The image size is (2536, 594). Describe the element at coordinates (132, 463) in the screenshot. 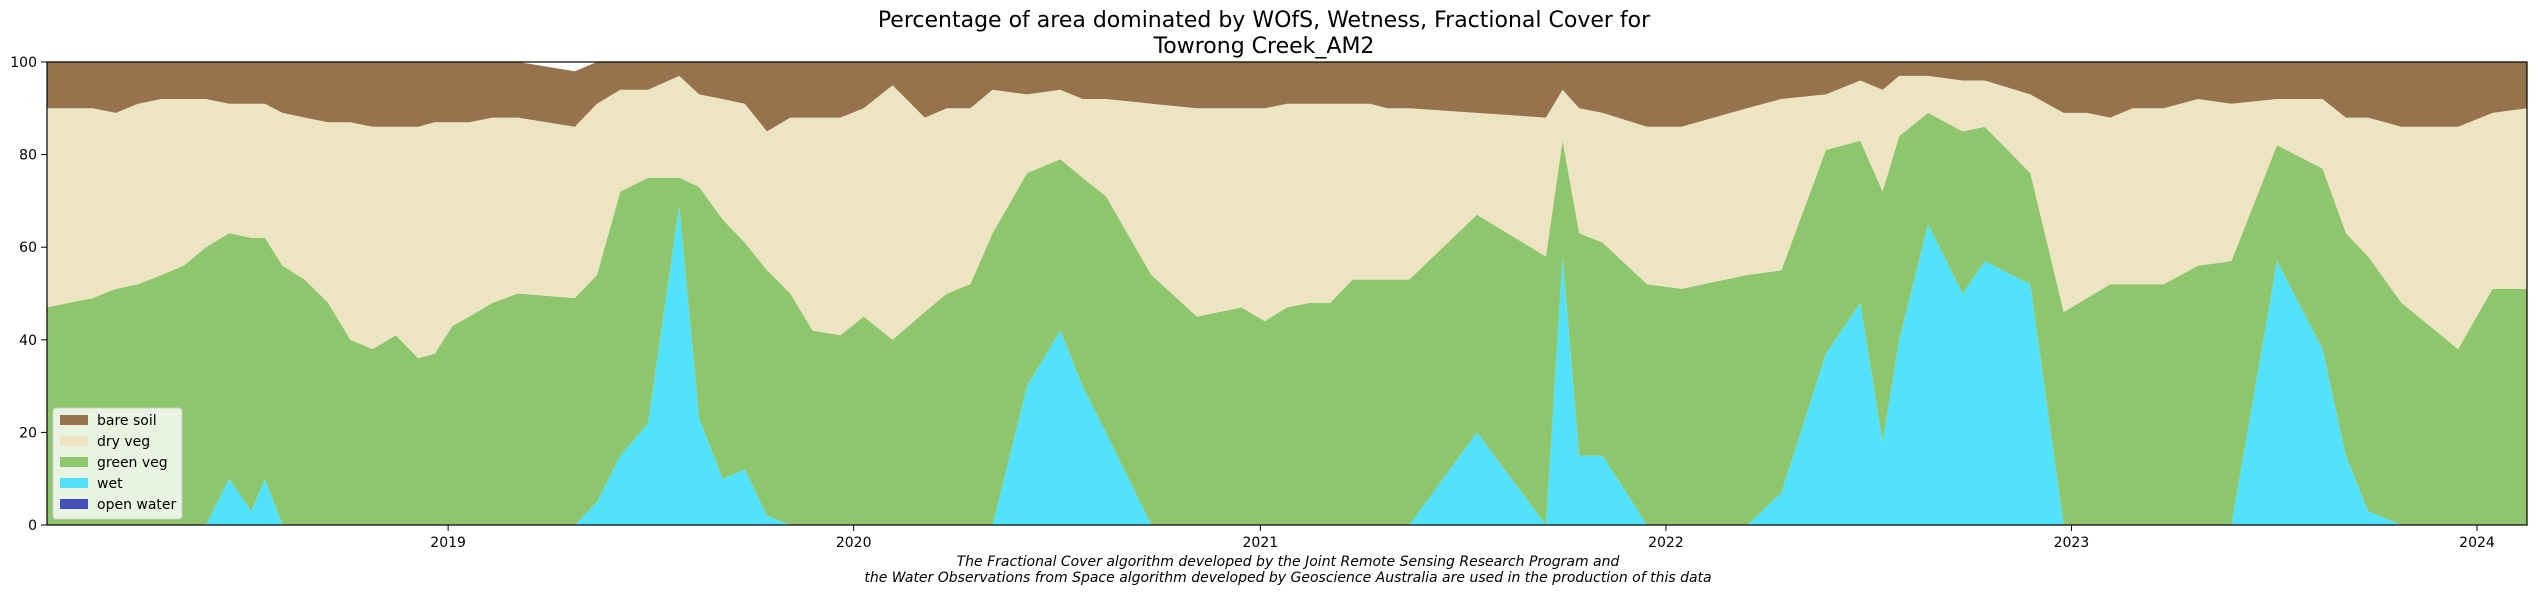

I see `legend-label: green veg` at that location.